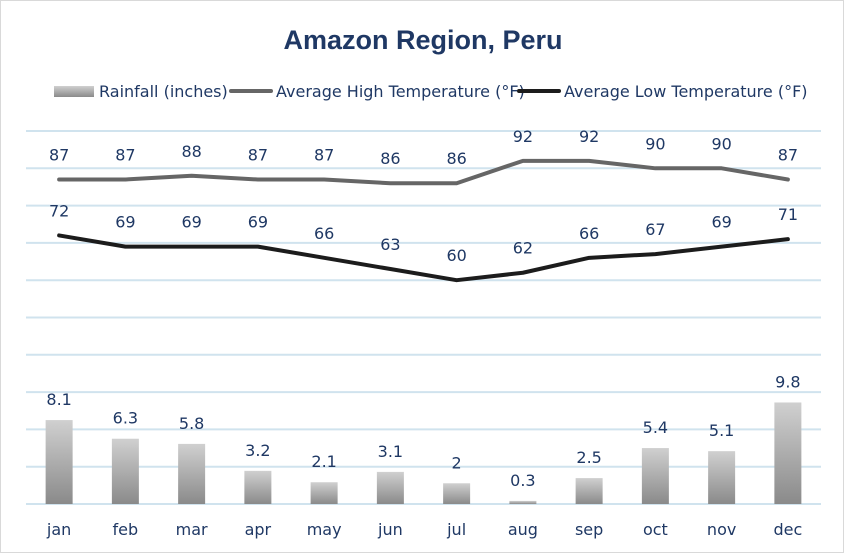  Describe the element at coordinates (655, 229) in the screenshot. I see `data-label-low: 67` at that location.